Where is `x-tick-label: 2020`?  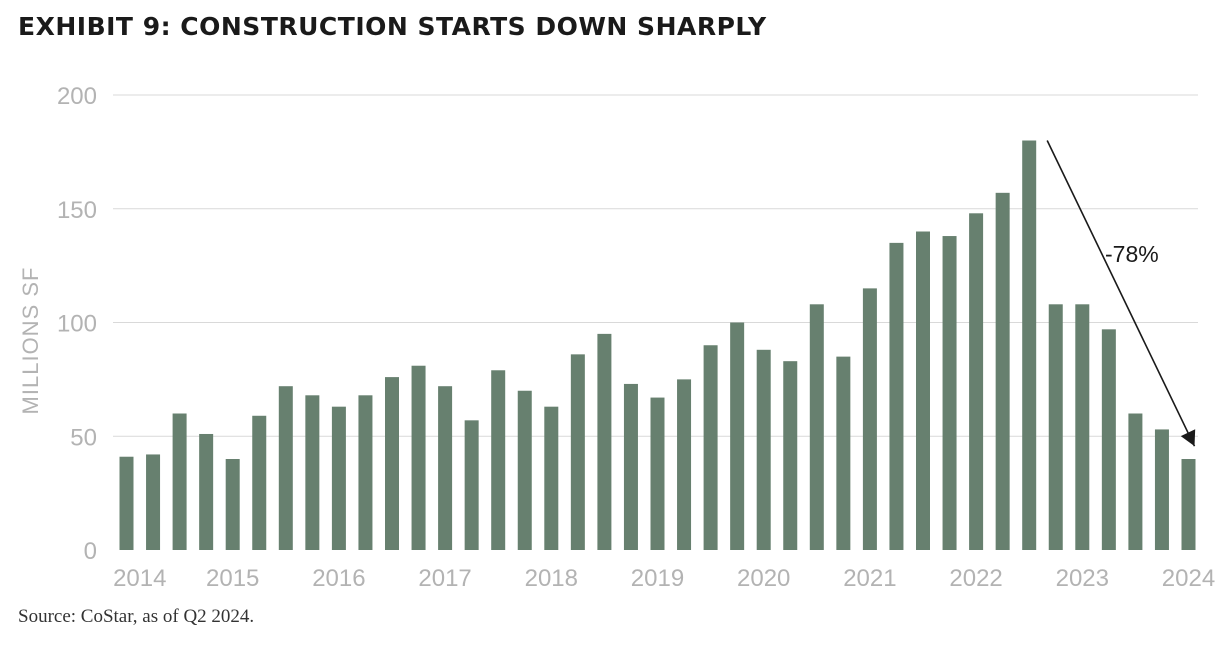
x-tick-label: 2020 is located at coordinates (763, 578).